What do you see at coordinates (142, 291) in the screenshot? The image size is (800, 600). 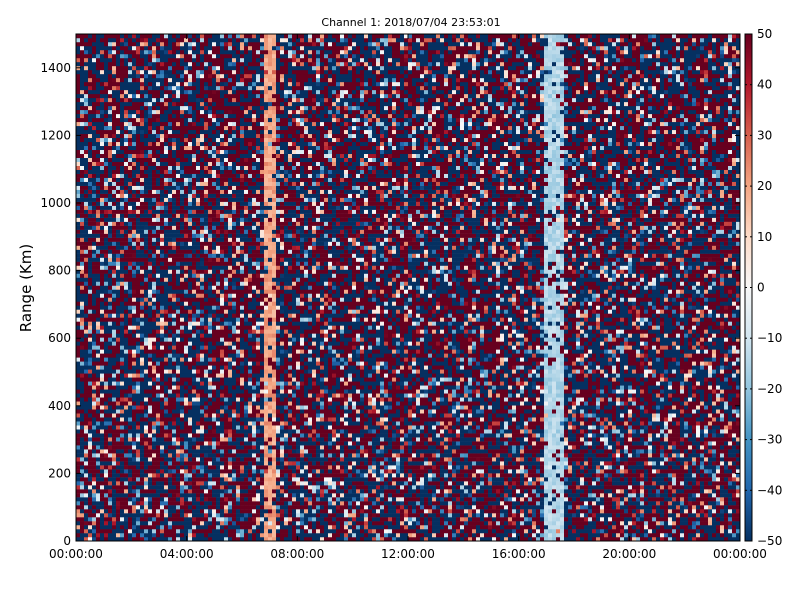 I see `heatmap-cell-2094` at bounding box center [142, 291].